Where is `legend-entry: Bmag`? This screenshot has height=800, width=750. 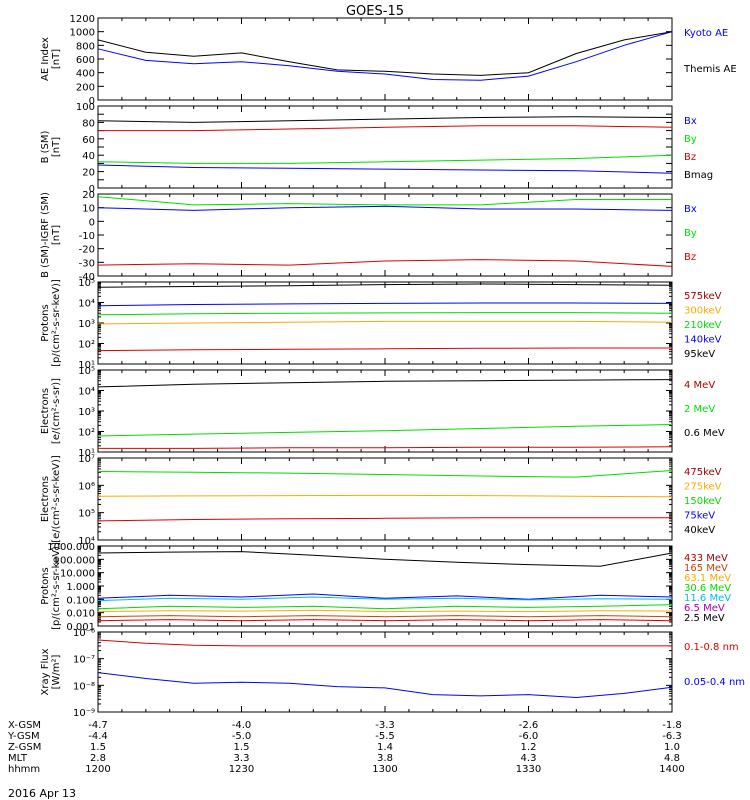
legend-entry: Bmag is located at coordinates (698, 175).